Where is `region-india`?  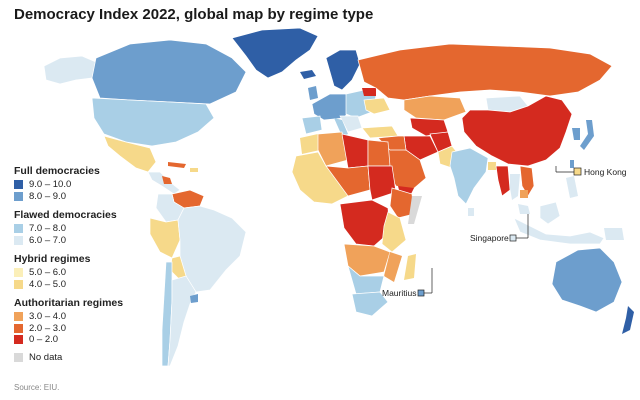 region-india is located at coordinates (469, 176).